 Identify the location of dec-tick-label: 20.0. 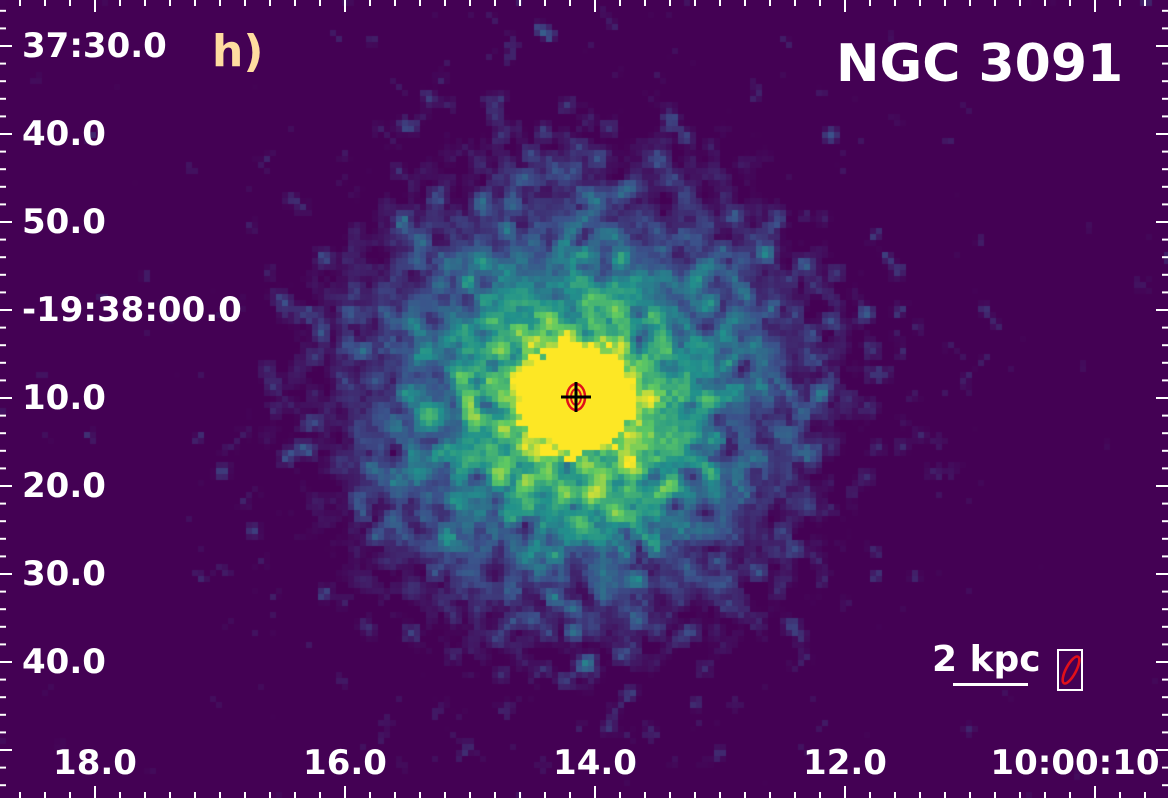
(64, 486).